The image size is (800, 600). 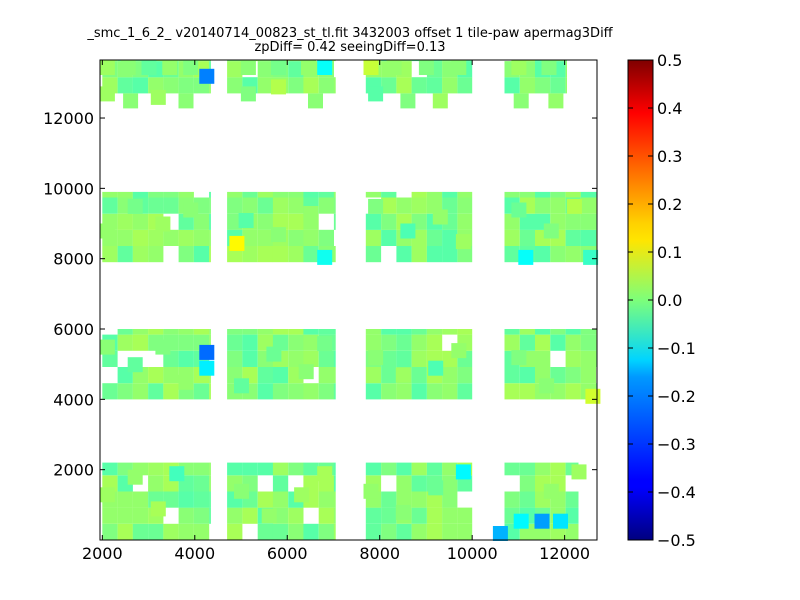 I want to click on x-tick-label: 6000, so click(x=287, y=553).